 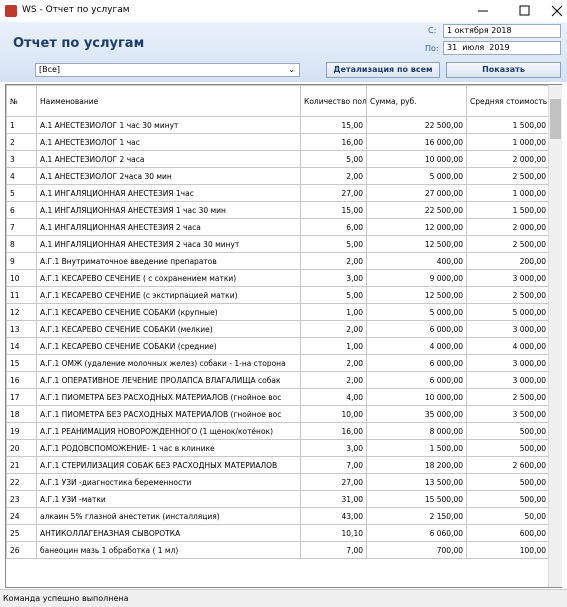 I want to click on cell: А.1 ИНГАЛЯЦИОННАЯ АНЕСТЕЗИЯ 1час, so click(x=168, y=193).